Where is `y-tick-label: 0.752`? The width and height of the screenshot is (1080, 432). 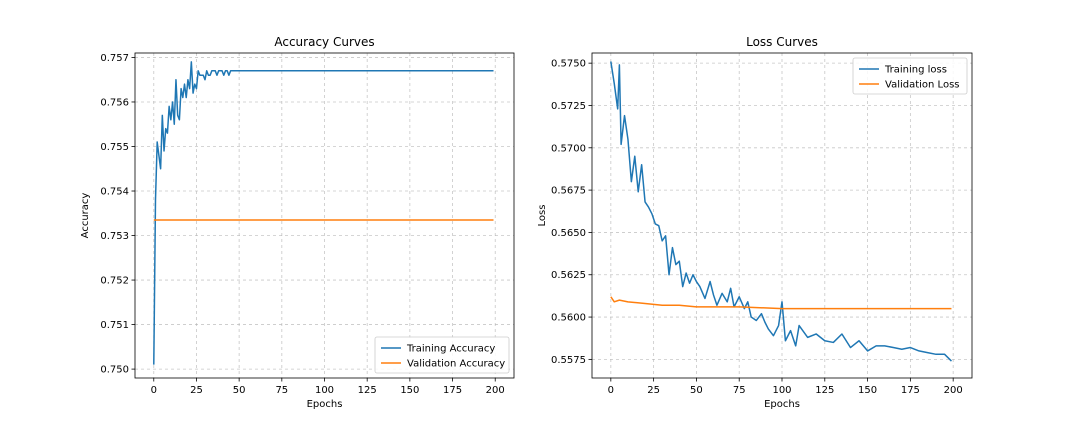
y-tick-label: 0.752 is located at coordinates (114, 281).